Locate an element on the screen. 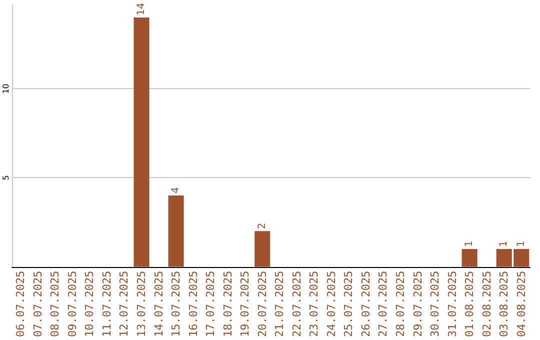  x-tick-label: 02.08.2025 is located at coordinates (487, 304).